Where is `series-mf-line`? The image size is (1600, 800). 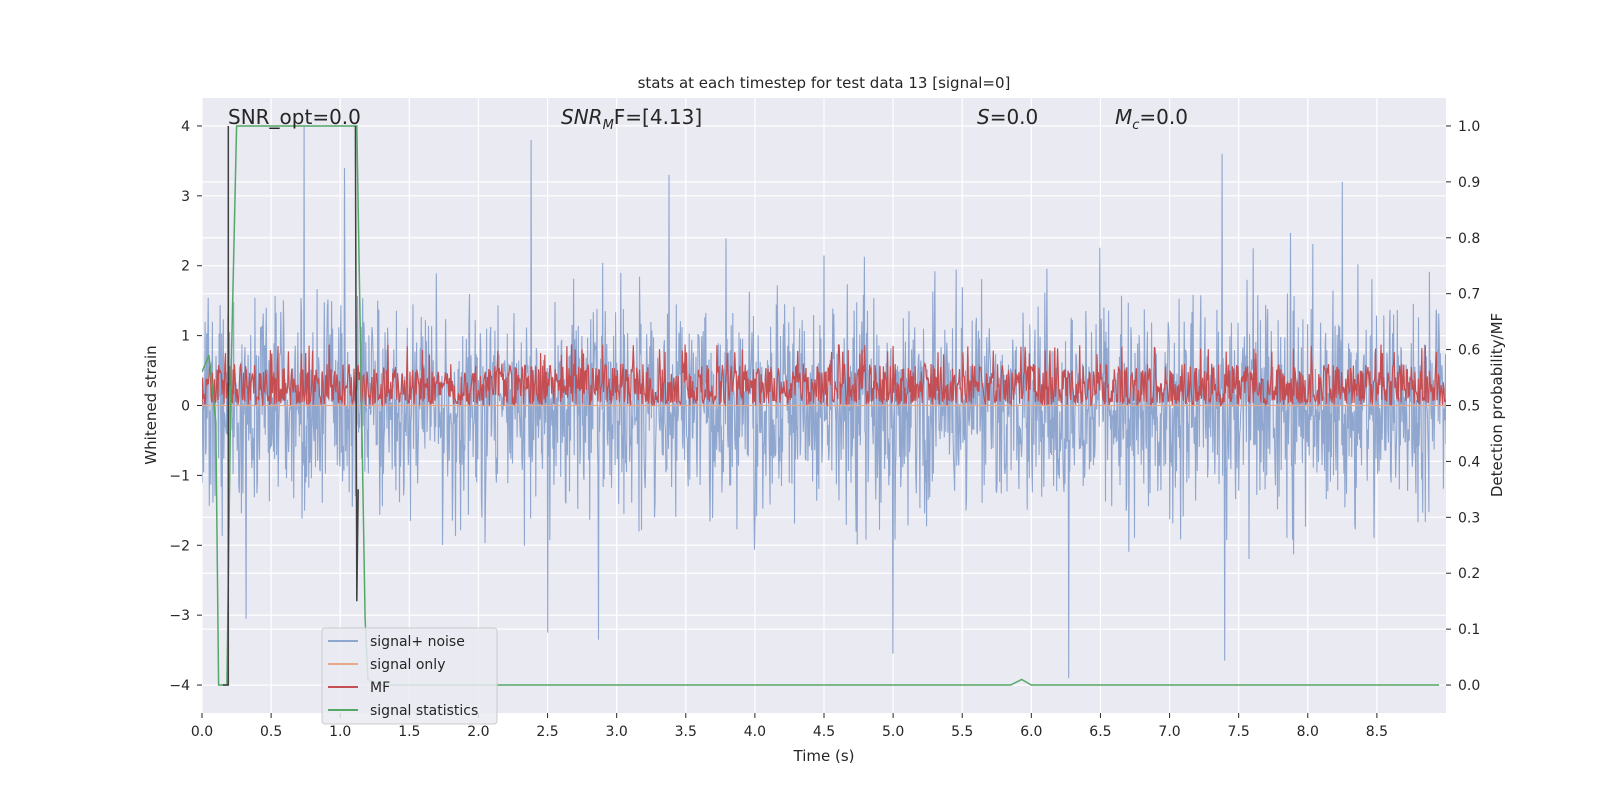
series-mf-line is located at coordinates (824, 375).